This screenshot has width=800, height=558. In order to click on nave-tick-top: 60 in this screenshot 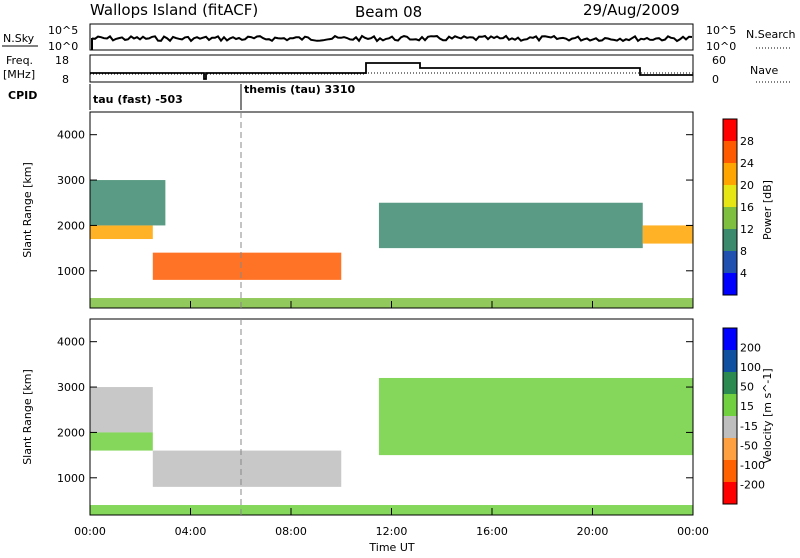, I will do `click(719, 60)`.